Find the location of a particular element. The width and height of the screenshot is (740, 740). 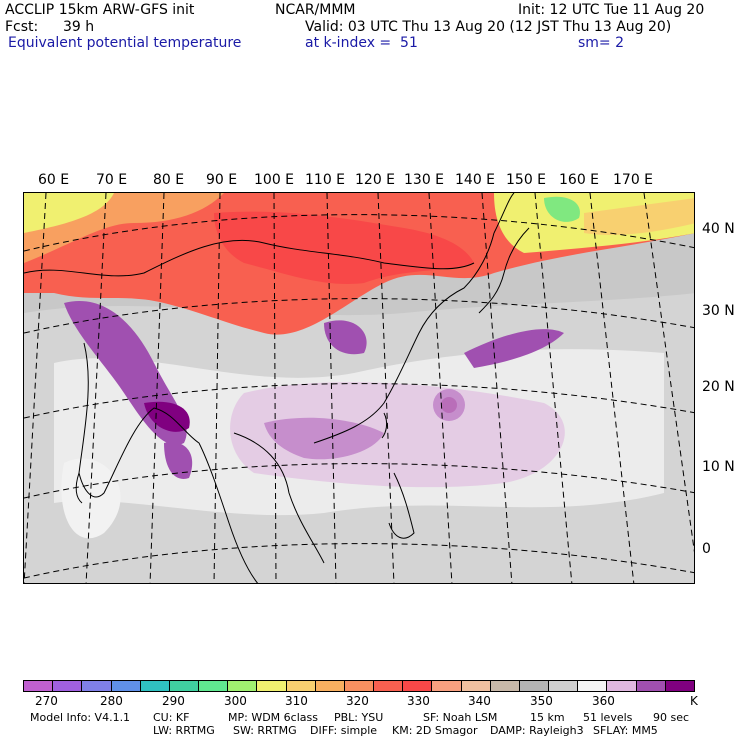

lon-label: 120 E is located at coordinates (375, 180).